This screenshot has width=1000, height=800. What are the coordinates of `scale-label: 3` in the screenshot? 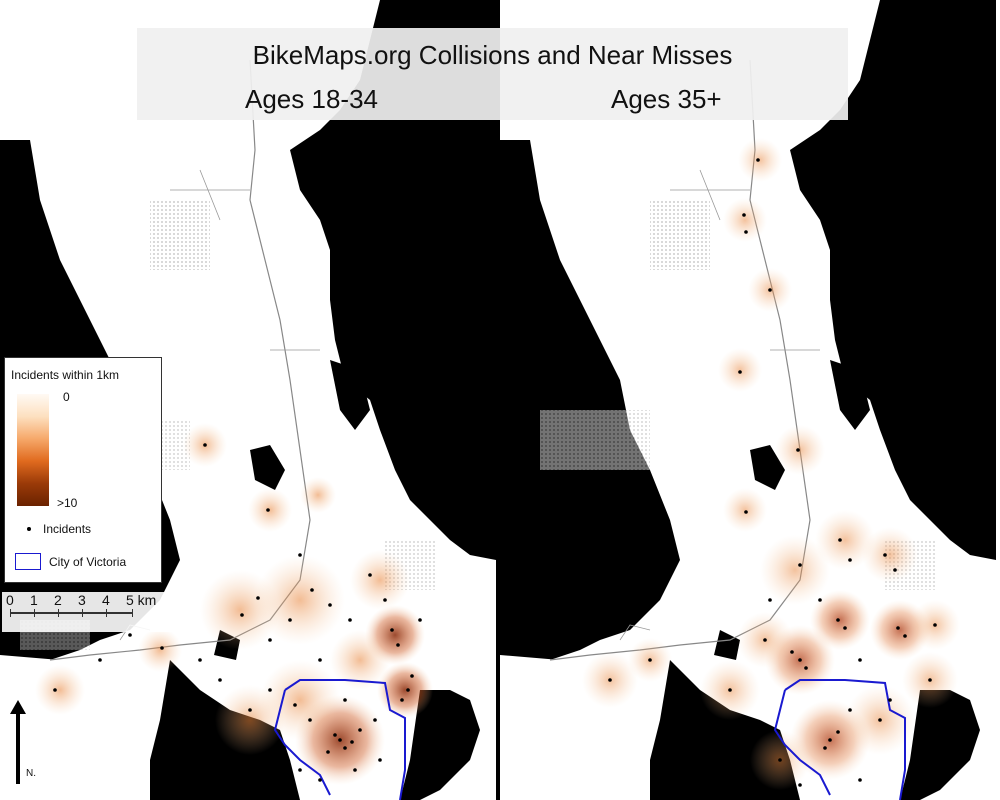 It's located at (82, 600).